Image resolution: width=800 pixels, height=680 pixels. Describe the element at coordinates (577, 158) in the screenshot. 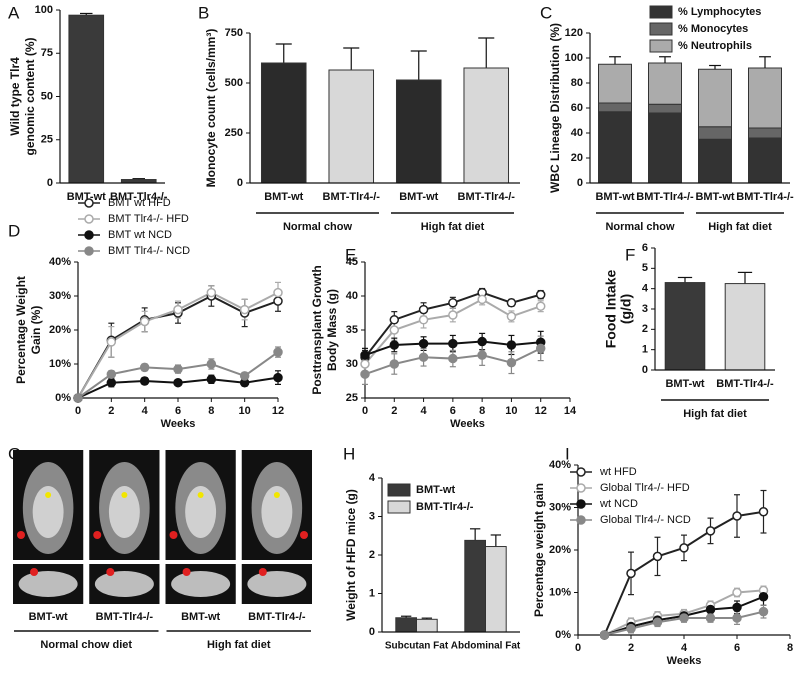

I see `y-tick-label: 20` at that location.